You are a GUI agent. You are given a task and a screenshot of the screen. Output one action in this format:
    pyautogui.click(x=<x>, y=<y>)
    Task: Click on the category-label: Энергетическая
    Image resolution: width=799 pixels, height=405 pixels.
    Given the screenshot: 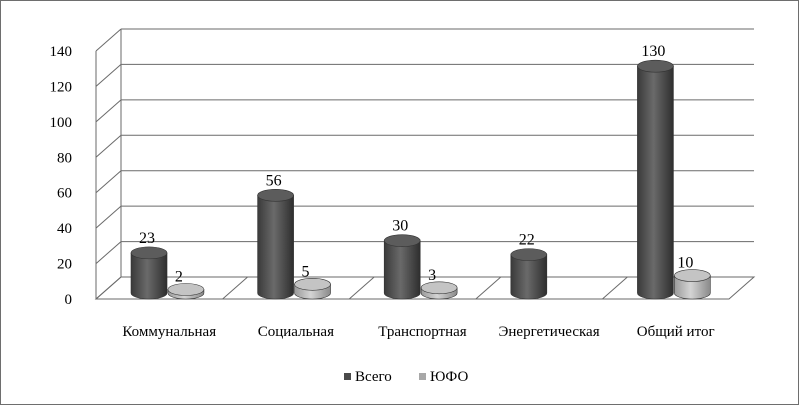 What is the action you would take?
    pyautogui.click(x=548, y=332)
    